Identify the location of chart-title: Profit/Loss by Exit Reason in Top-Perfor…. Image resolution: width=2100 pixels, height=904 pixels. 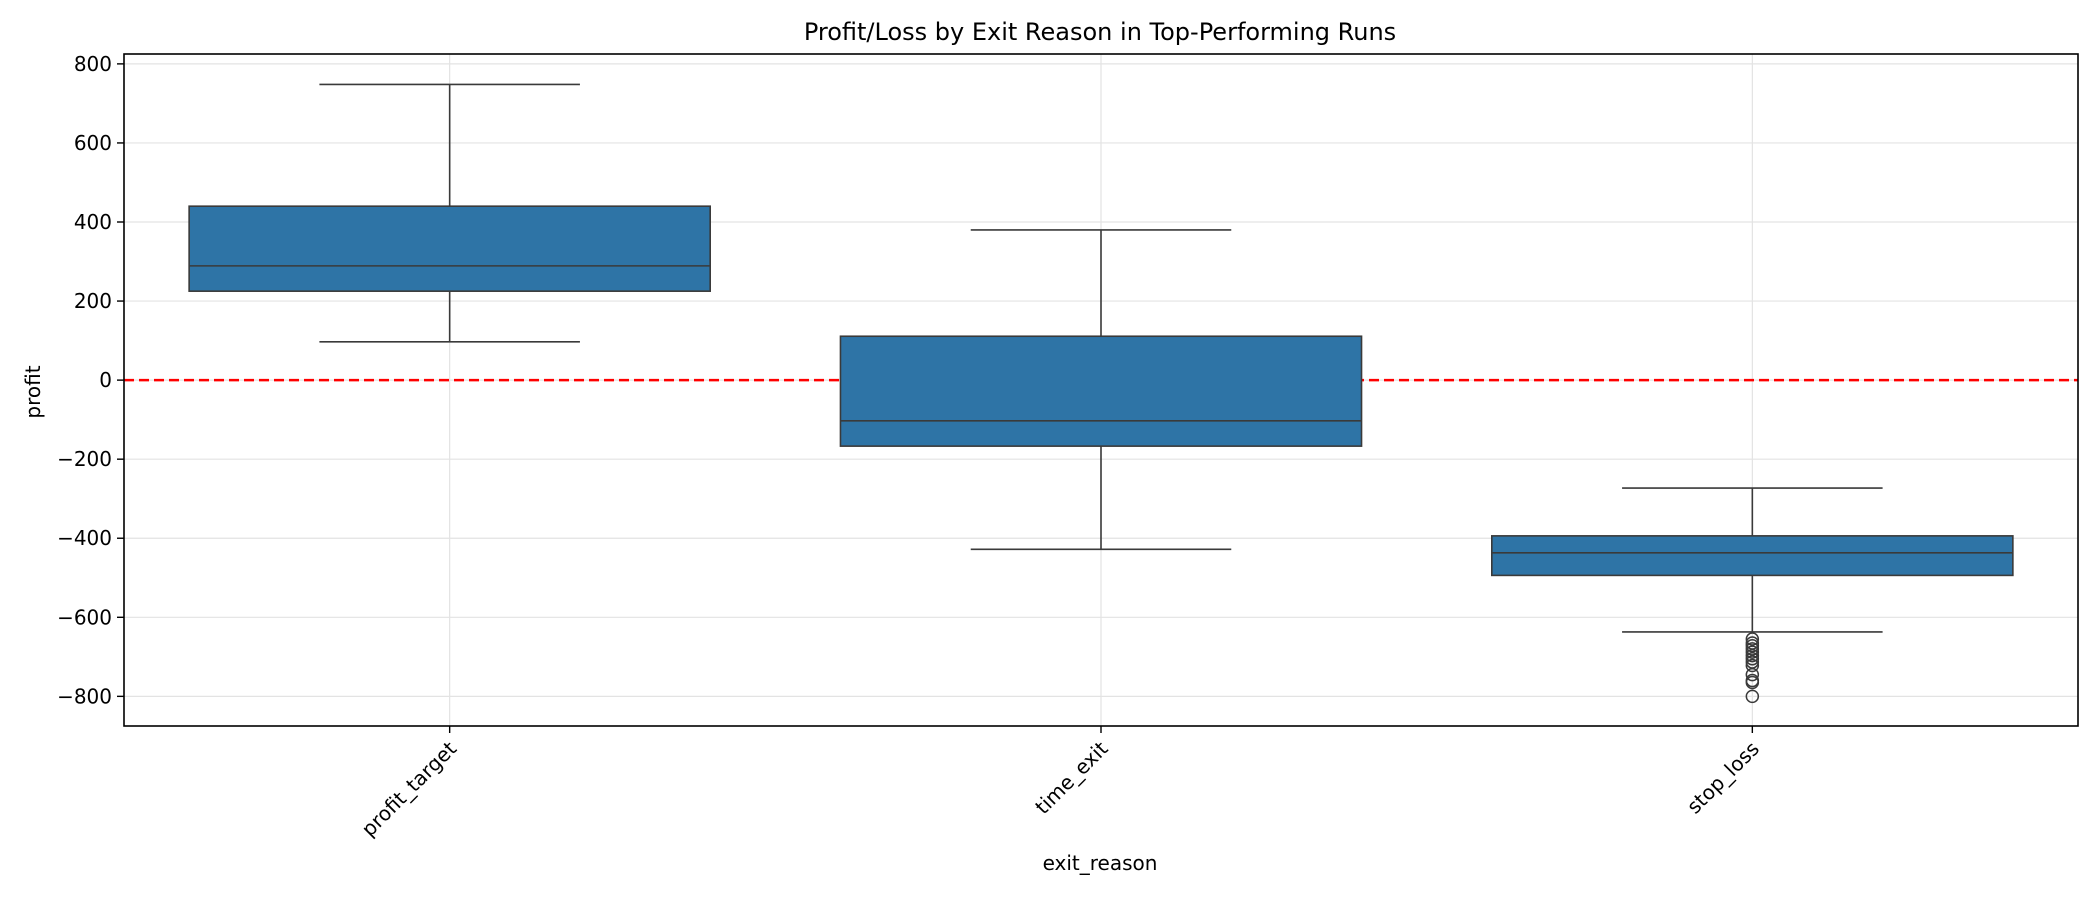
(1100, 32).